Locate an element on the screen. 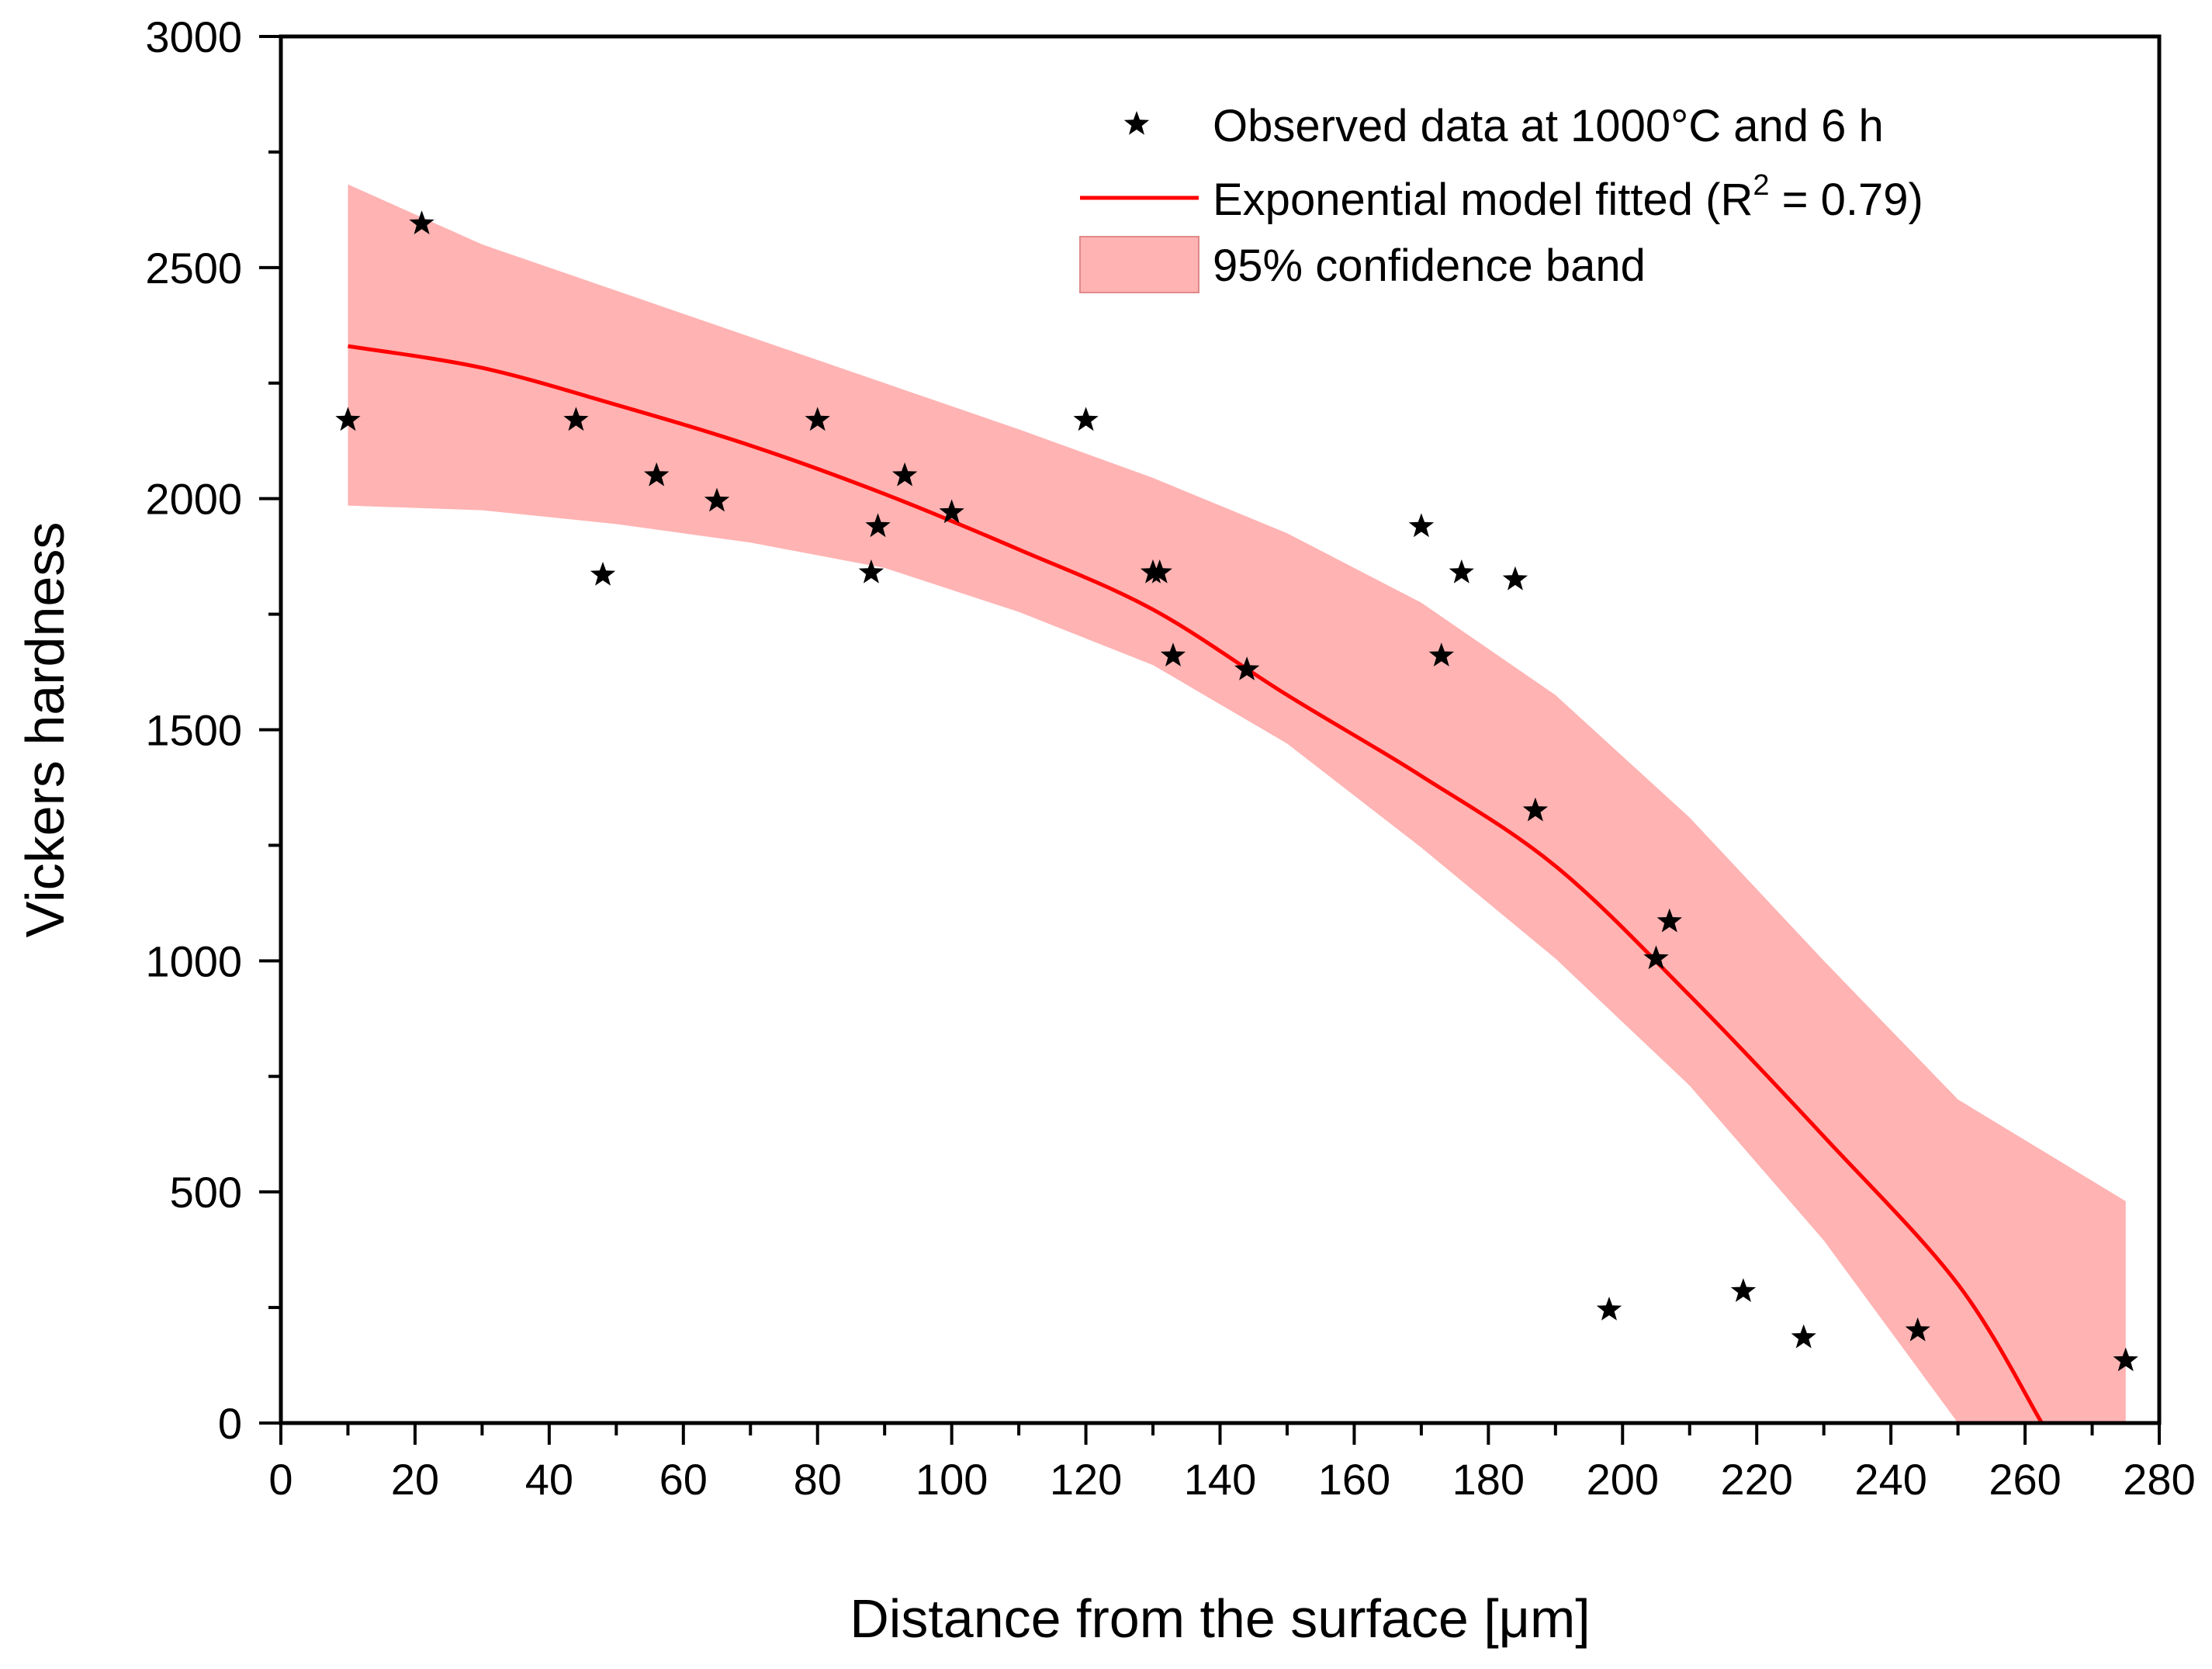 Image resolution: width=2212 pixels, height=1669 pixels. legend-model-label: Exponential model fitted (R2 = 0.79) is located at coordinates (1568, 197).